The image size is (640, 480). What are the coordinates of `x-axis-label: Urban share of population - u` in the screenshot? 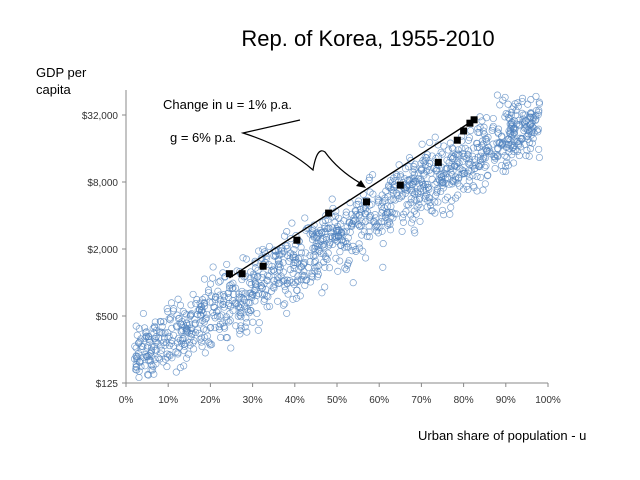 It's located at (502, 435).